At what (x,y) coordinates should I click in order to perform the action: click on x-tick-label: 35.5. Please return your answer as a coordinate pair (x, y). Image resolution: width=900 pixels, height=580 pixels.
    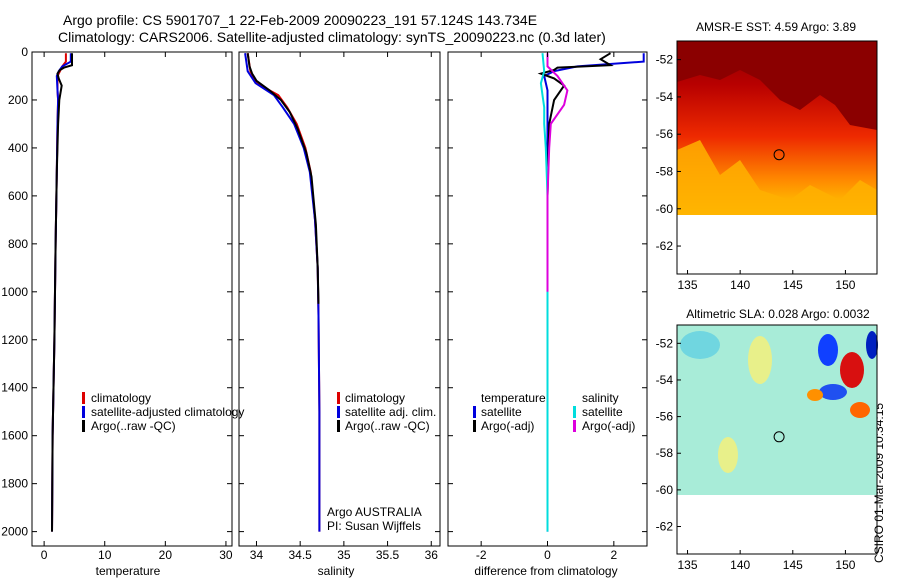
    Looking at the image, I should click on (388, 555).